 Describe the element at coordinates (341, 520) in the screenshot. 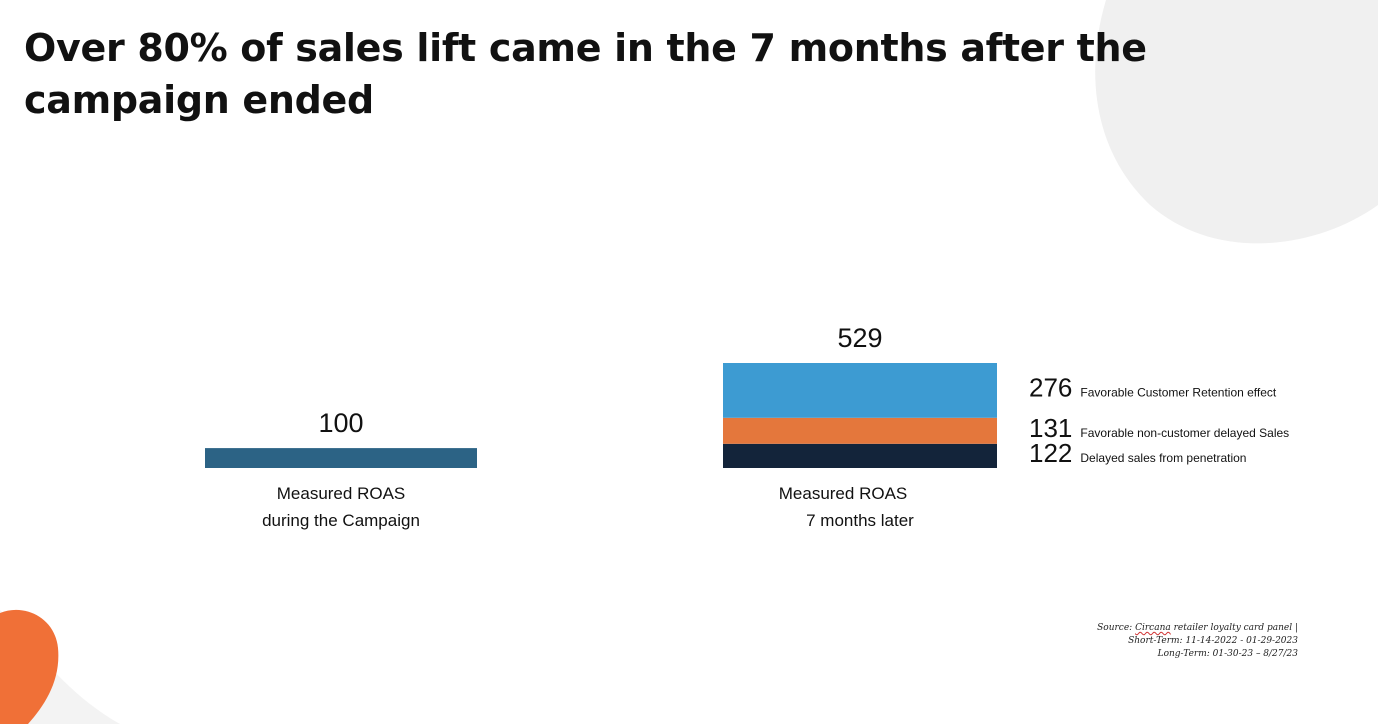

I see `bar-label-0-1: during the Campaign` at that location.